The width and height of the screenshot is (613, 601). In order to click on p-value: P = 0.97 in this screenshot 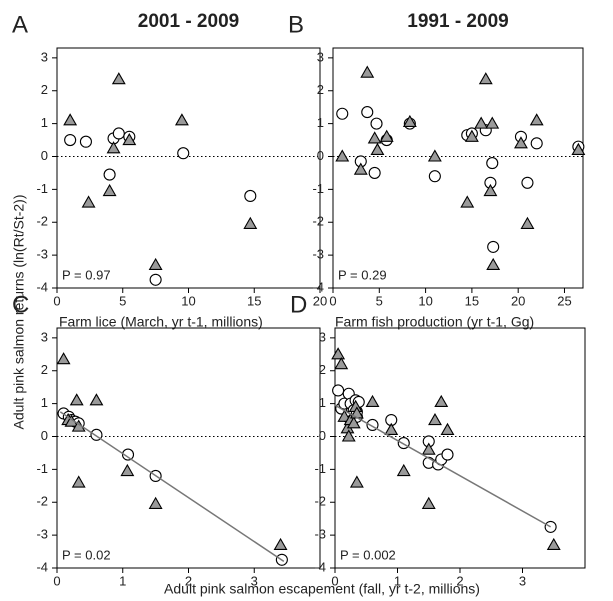, I will do `click(86, 274)`.